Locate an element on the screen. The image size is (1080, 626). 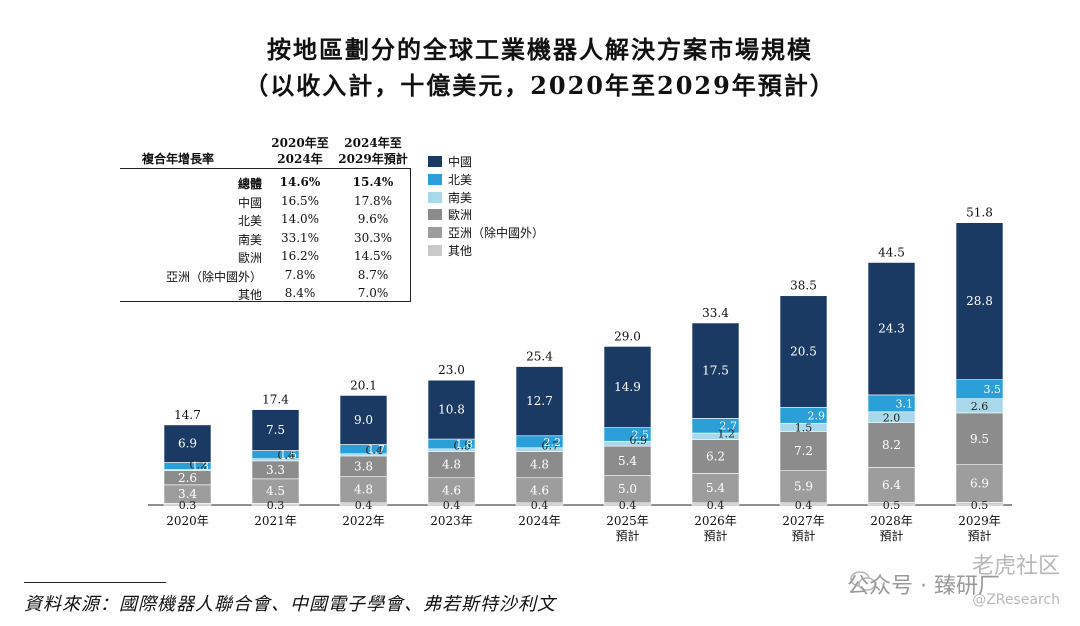
bar-value-label: 3.1 is located at coordinates (905, 403).